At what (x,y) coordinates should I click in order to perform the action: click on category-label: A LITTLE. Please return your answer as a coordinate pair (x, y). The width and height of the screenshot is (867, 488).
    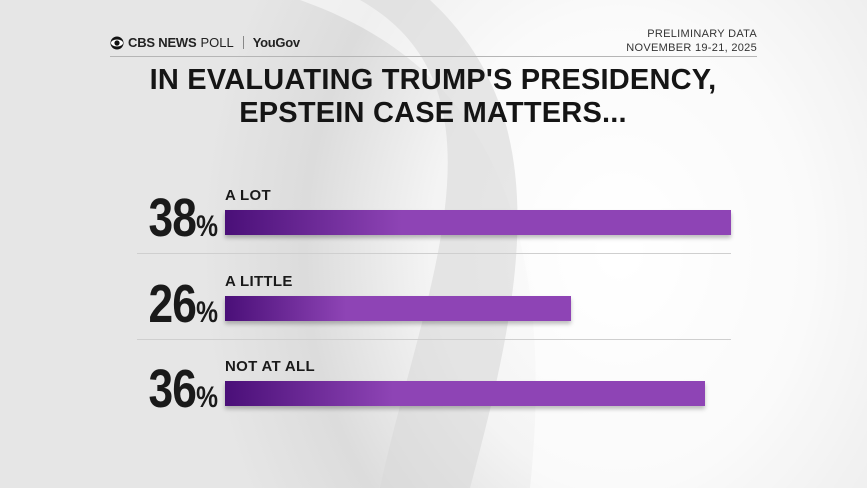
    Looking at the image, I should click on (259, 281).